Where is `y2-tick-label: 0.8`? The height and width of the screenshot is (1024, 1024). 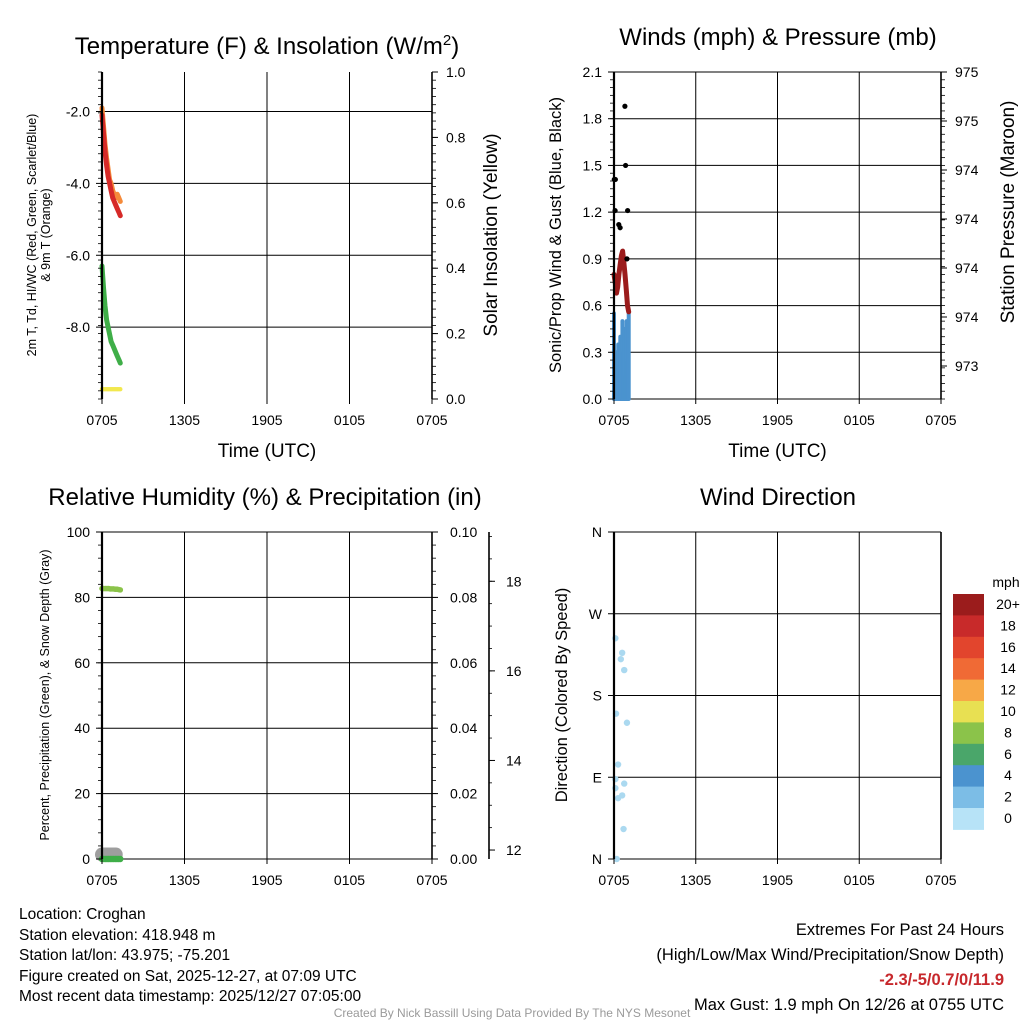 y2-tick-label: 0.8 is located at coordinates (456, 137).